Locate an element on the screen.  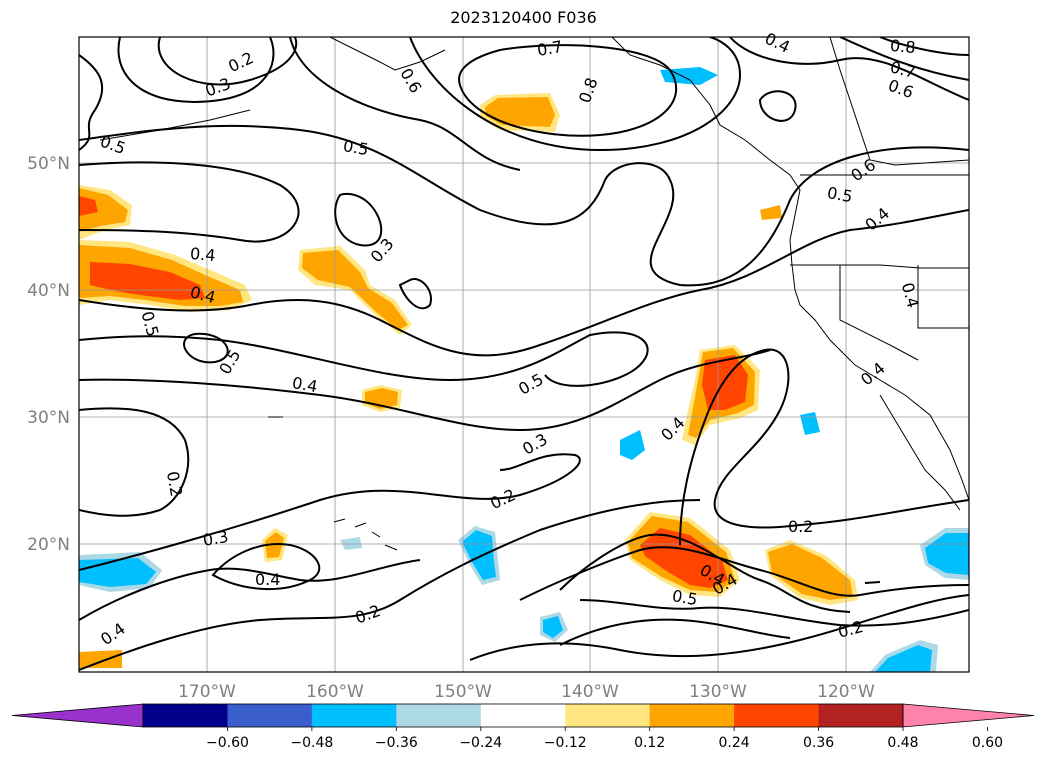
colorbar-extend-low is located at coordinates (77, 715).